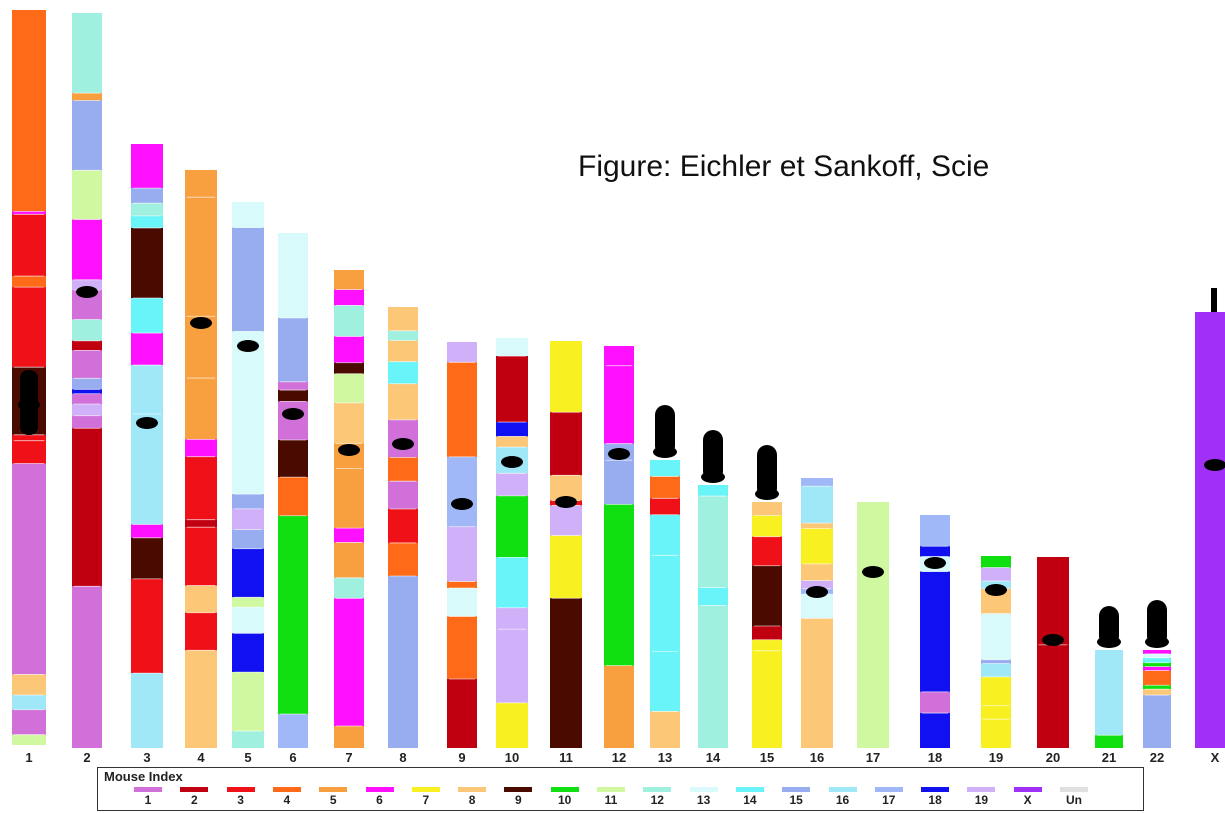 This screenshot has width=1225, height=813. Describe the element at coordinates (1027, 800) in the screenshot. I see `legend-label-X: X` at that location.